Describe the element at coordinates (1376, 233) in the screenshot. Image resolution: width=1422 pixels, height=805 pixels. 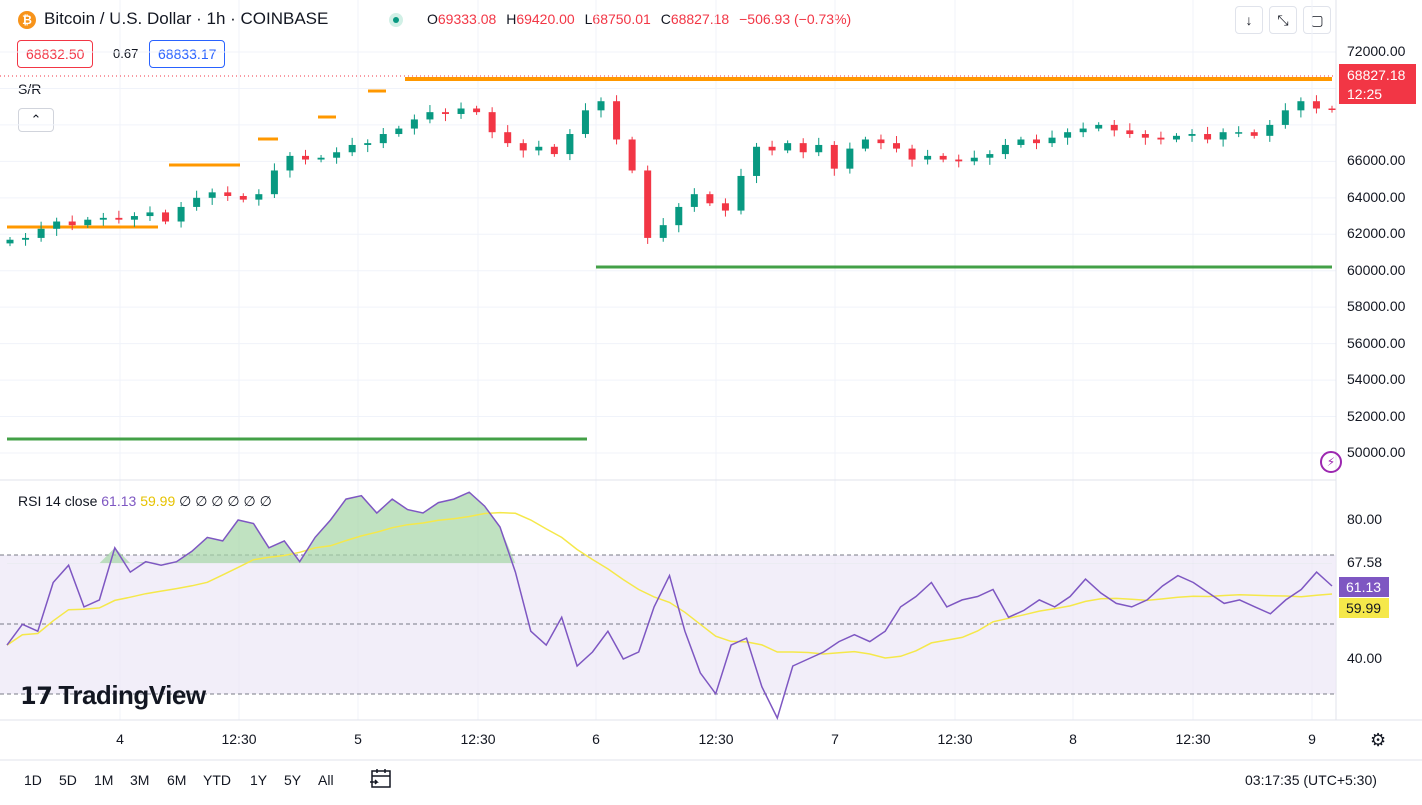
I see `price-axis-label: 62000.00` at that location.